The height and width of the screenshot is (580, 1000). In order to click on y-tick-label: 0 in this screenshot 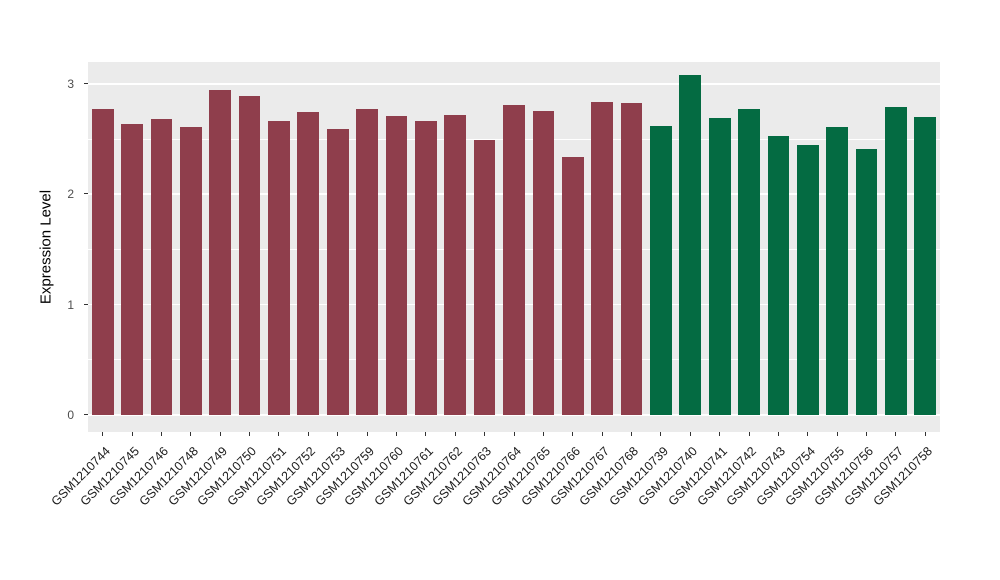, I will do `click(70, 415)`.